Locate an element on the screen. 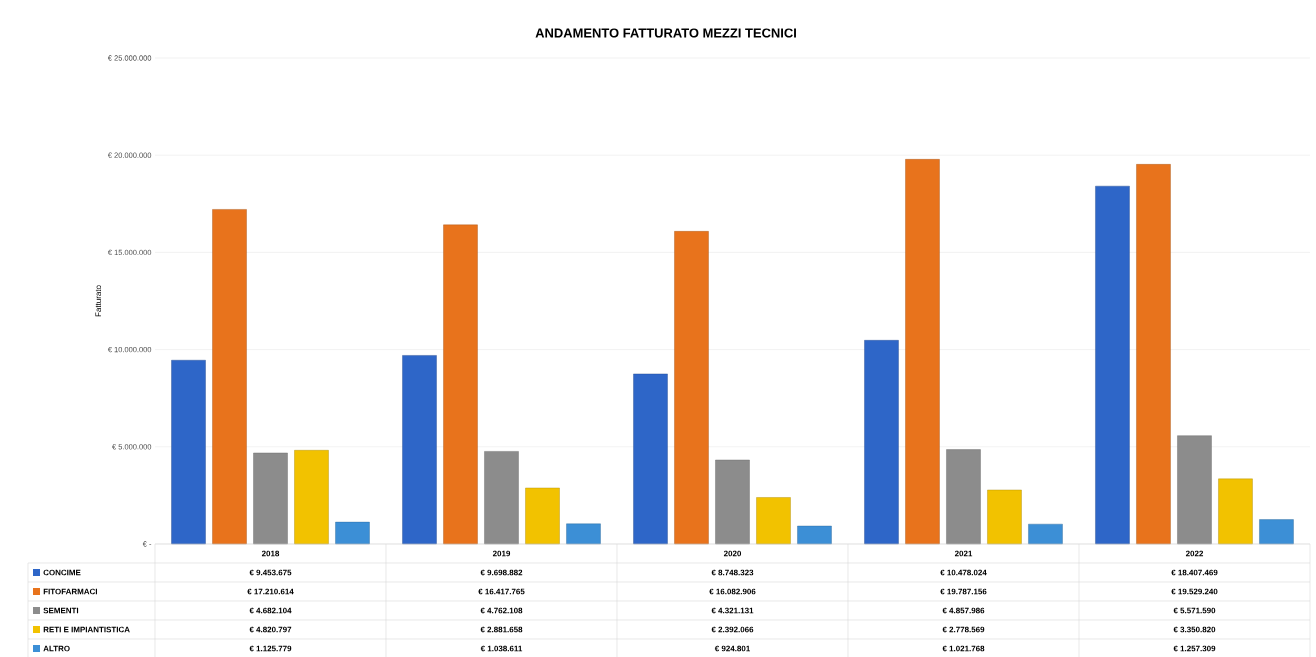  chart-title: ANDAMENTO FATTURATO MEZZI TECNICI is located at coordinates (665, 33).